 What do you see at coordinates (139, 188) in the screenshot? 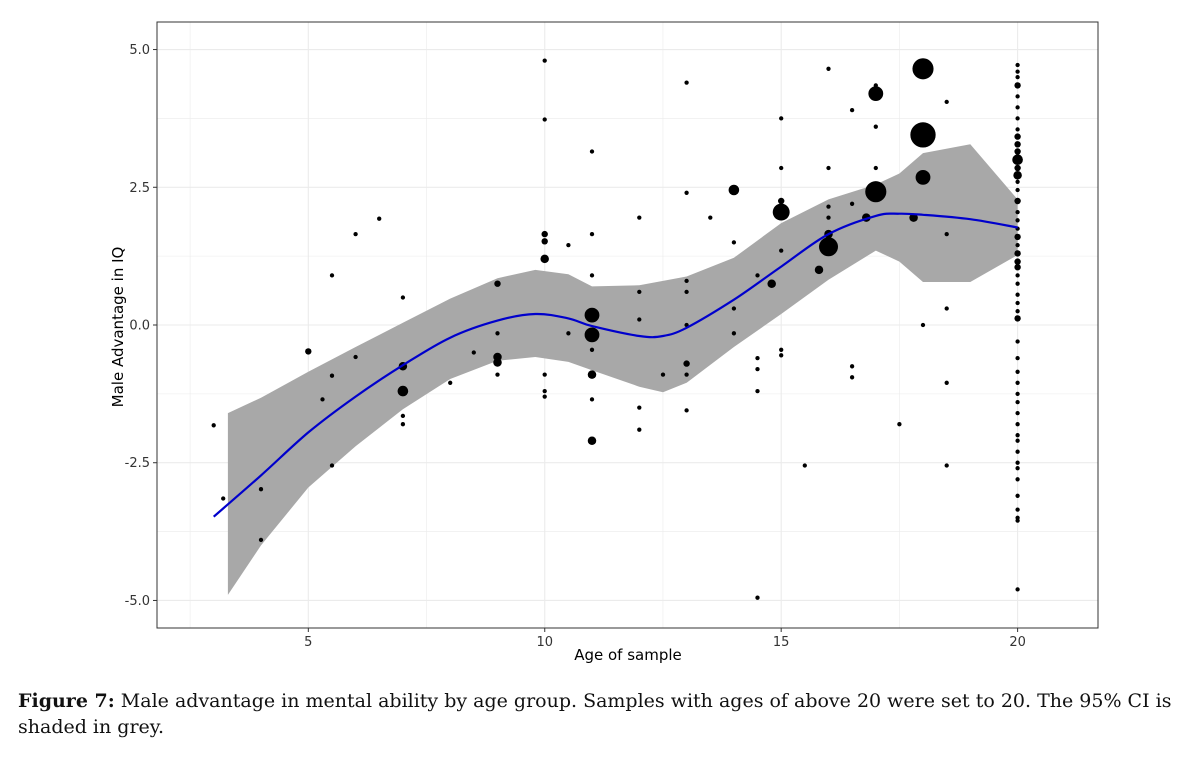
I see `y-tick-label: 2.5` at bounding box center [139, 188].